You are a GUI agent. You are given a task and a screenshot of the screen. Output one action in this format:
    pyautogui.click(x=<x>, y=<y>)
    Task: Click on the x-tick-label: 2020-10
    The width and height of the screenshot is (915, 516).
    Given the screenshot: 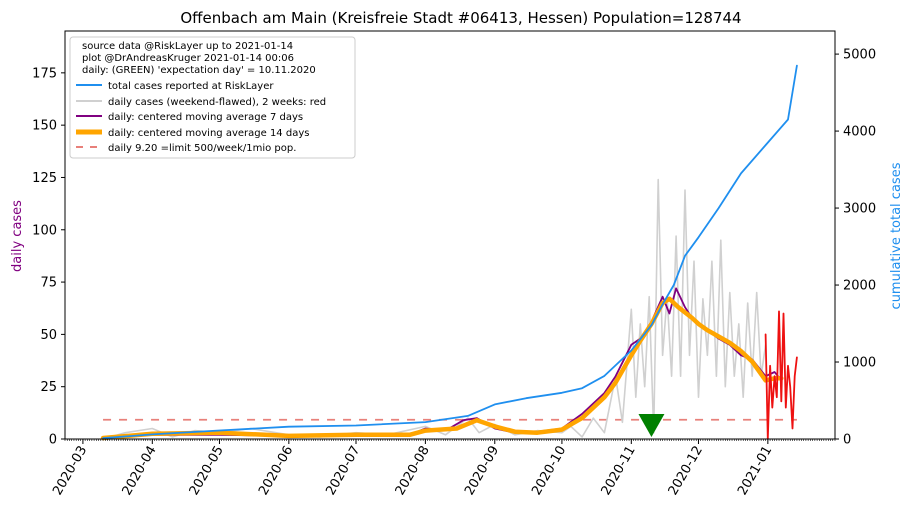 What is the action you would take?
    pyautogui.click(x=549, y=471)
    